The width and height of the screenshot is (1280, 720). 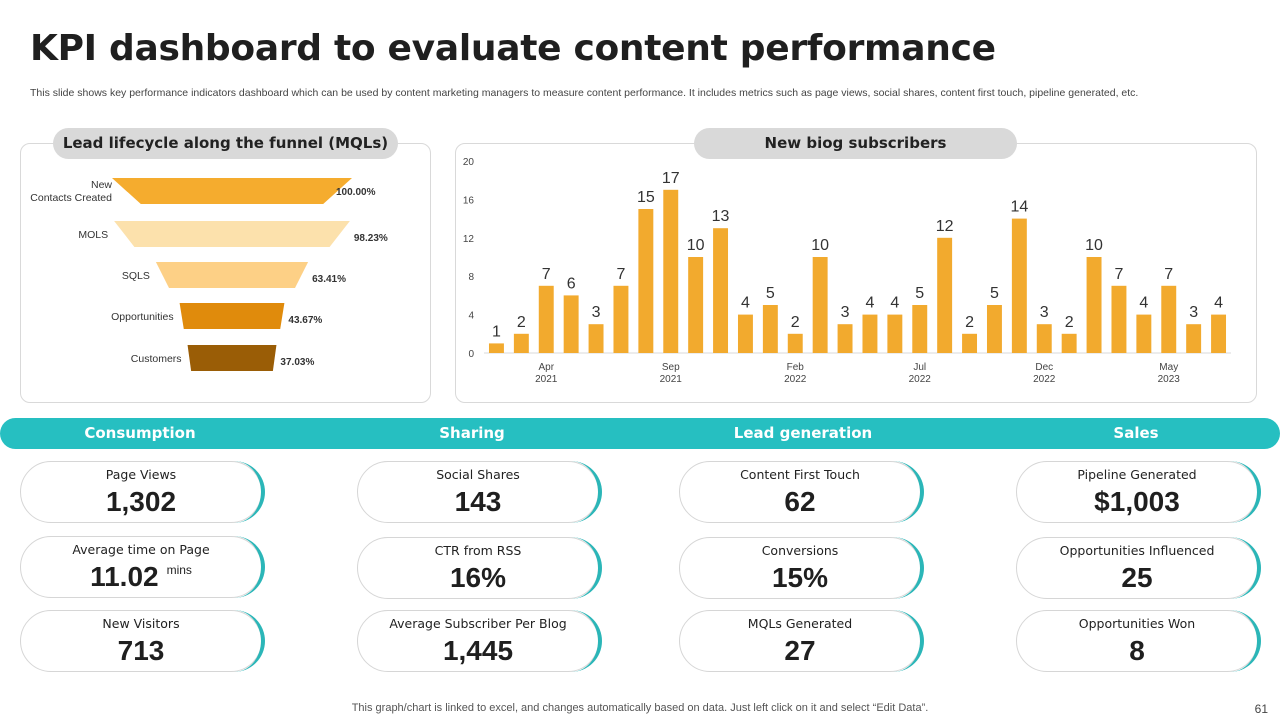 I want to click on kpi-card-conversions: Conversions 15%, so click(x=801, y=568).